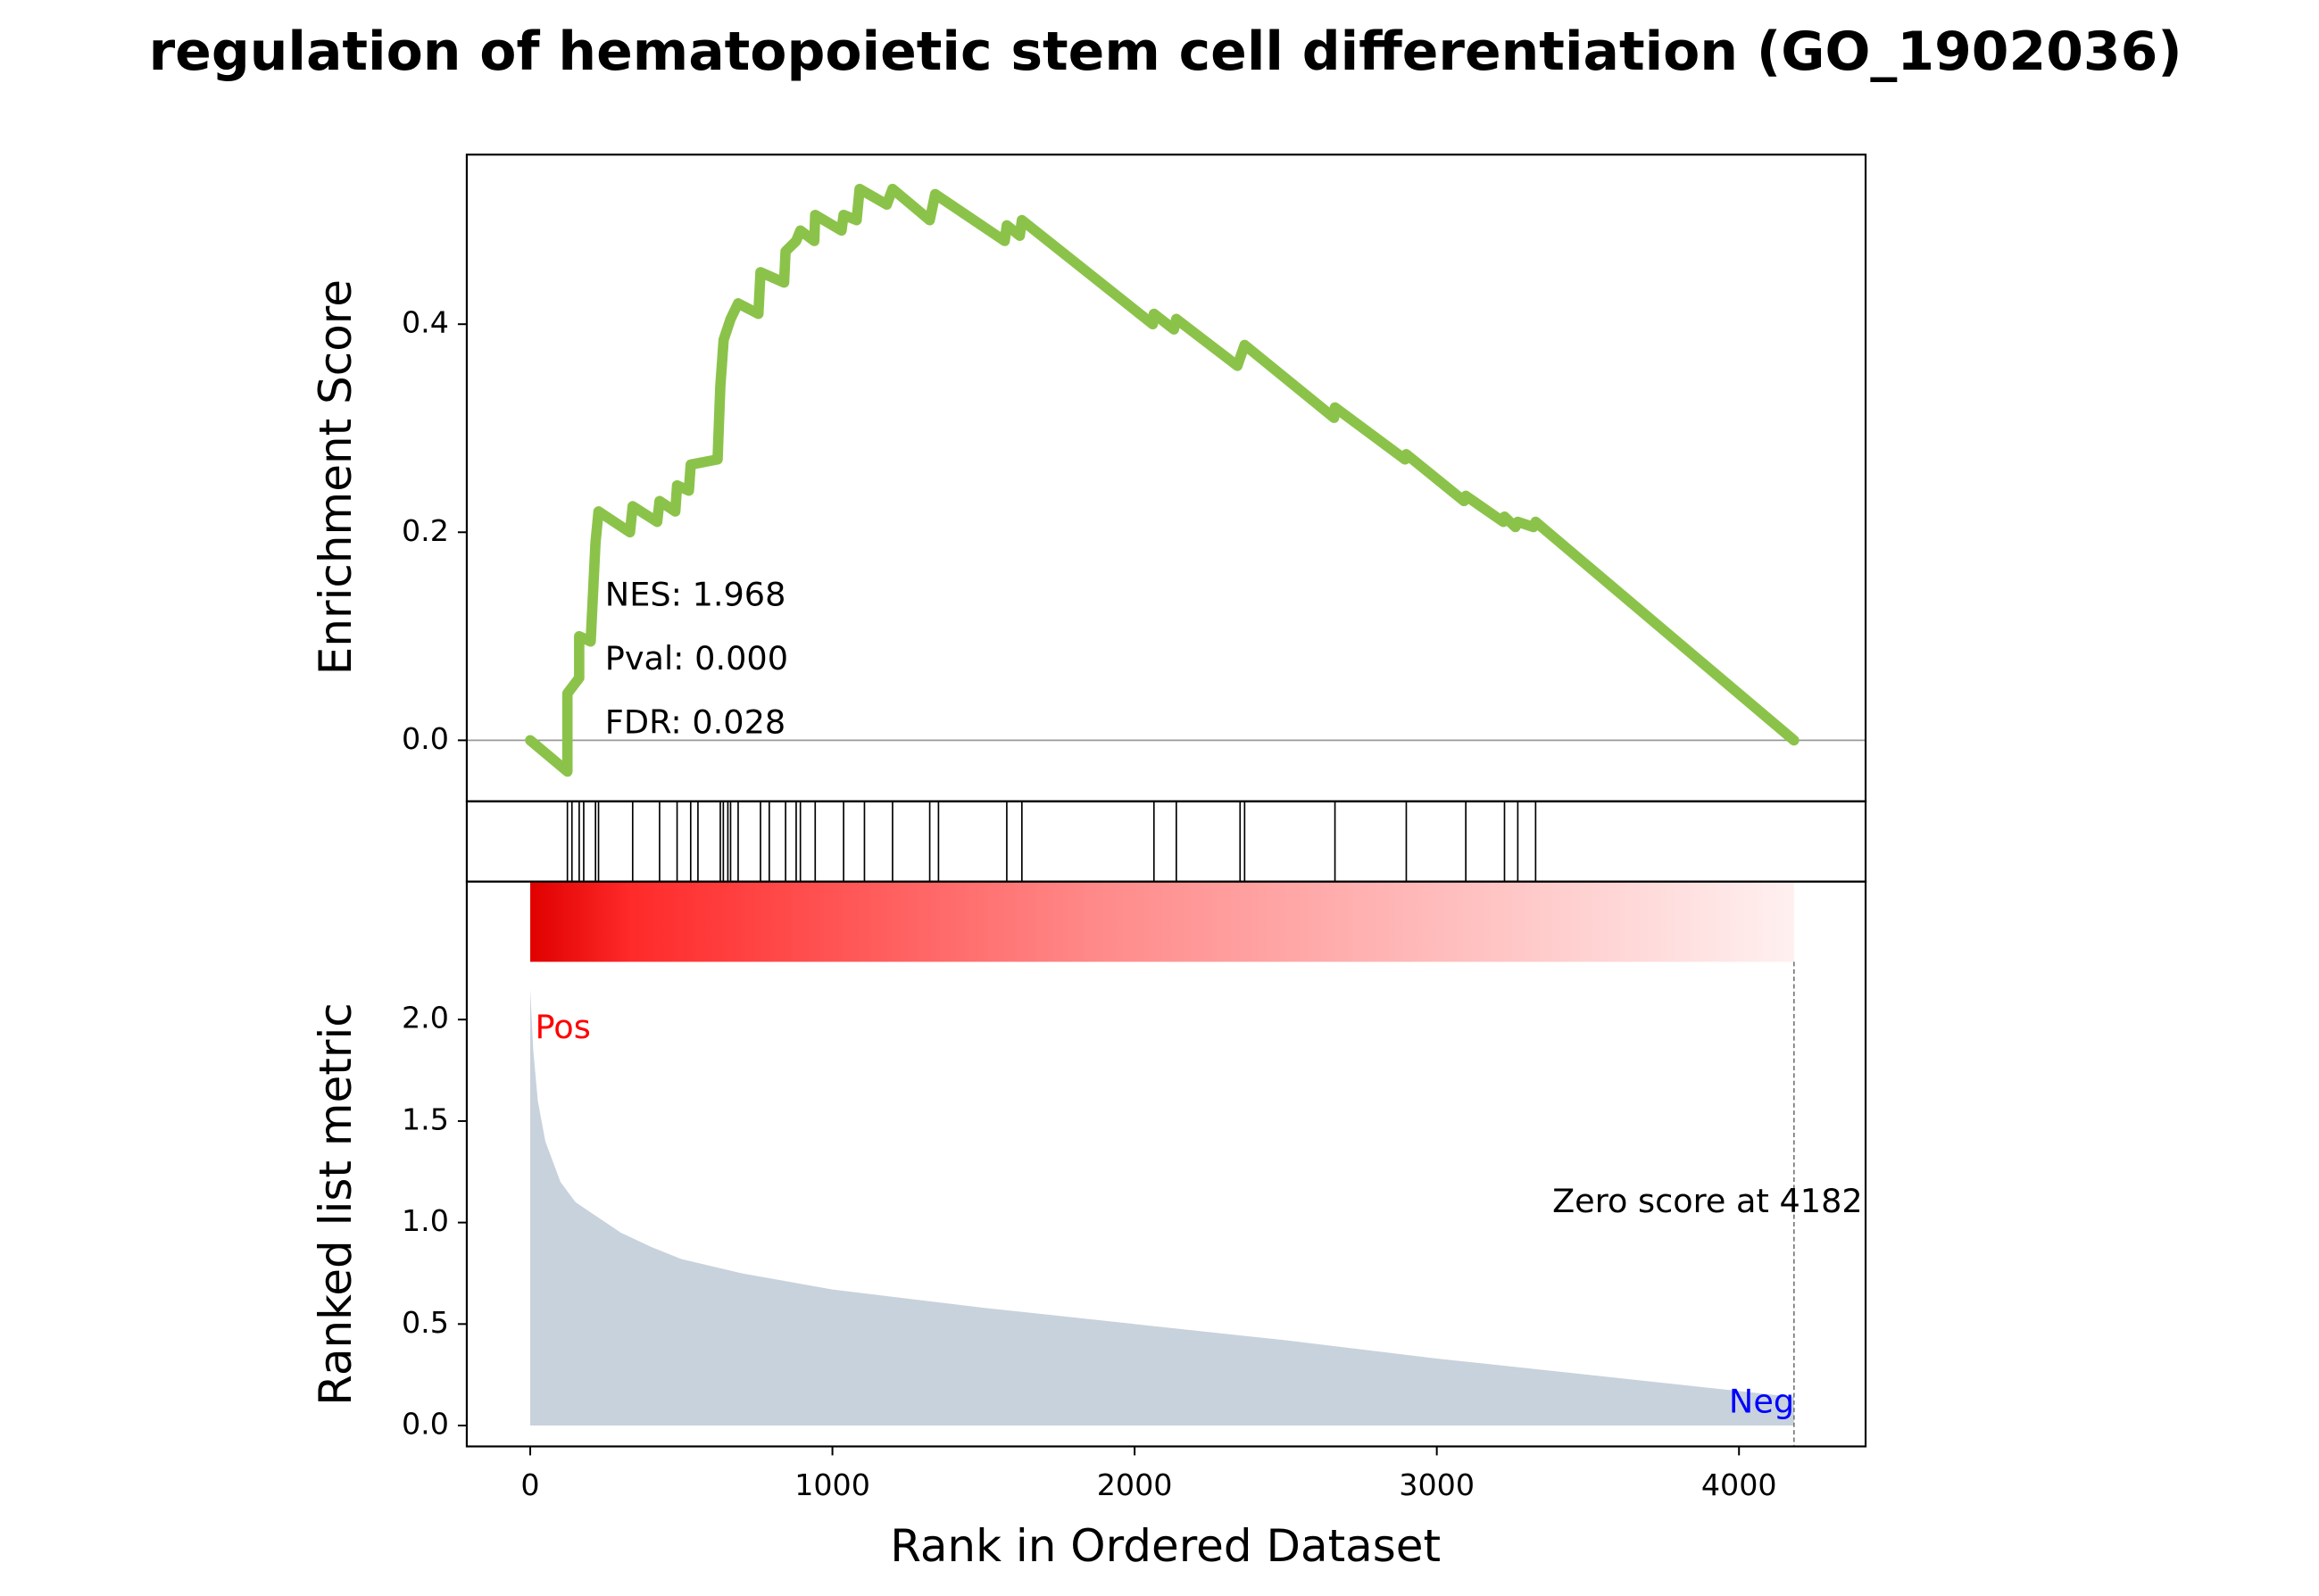  What do you see at coordinates (1162, 1207) in the screenshot?
I see `metric-area` at bounding box center [1162, 1207].